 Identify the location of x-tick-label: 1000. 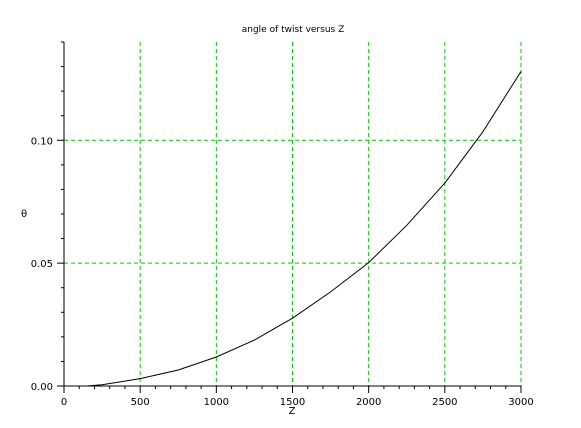
(216, 402).